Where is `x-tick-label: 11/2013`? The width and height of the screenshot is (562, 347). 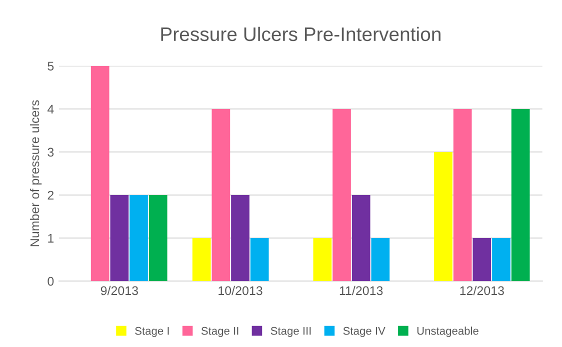 x-tick-label: 11/2013 is located at coordinates (361, 291).